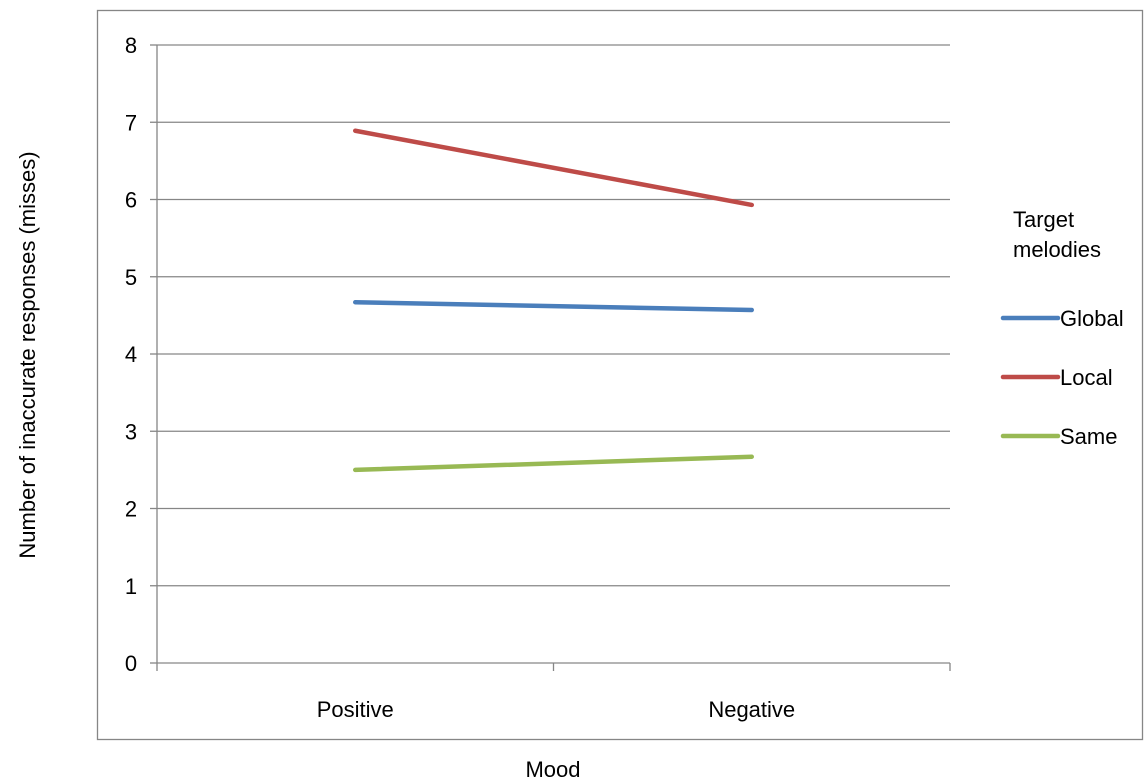 This screenshot has width=1147, height=780. What do you see at coordinates (1088, 436) in the screenshot?
I see `legend-label-same: Same` at bounding box center [1088, 436].